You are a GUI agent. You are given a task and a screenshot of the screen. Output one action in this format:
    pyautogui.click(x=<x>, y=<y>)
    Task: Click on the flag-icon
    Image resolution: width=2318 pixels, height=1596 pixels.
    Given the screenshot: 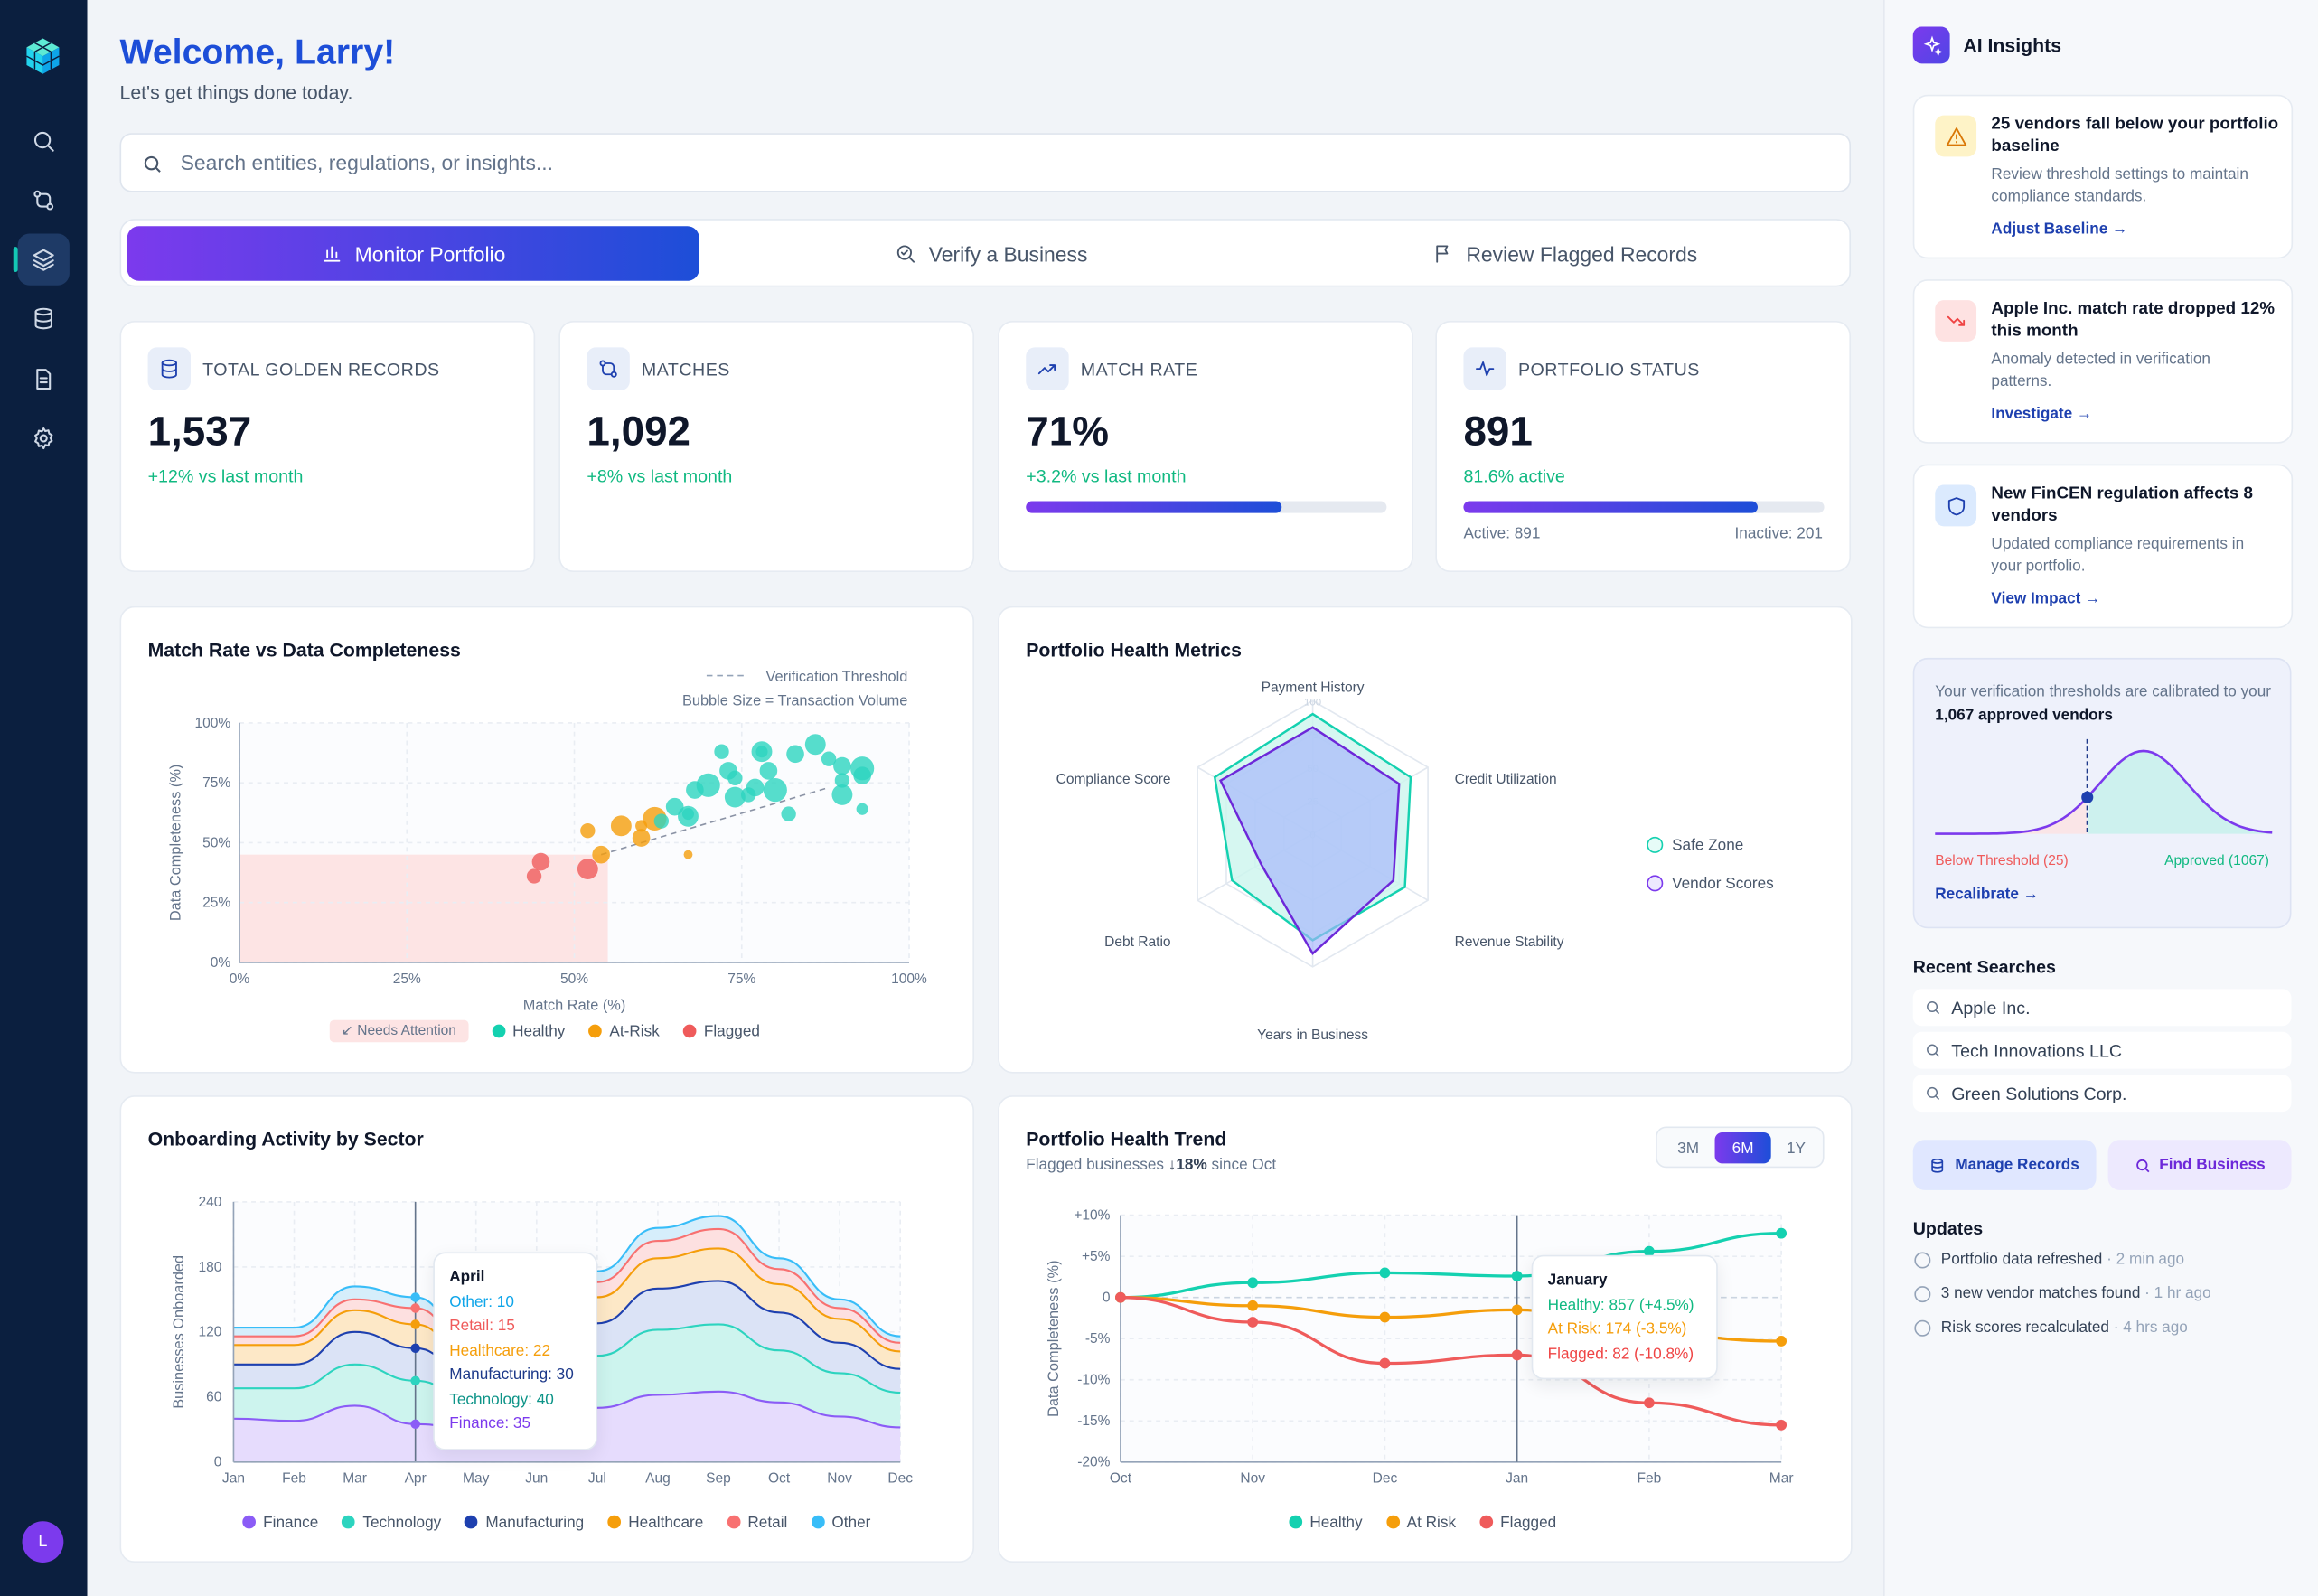 What is the action you would take?
    pyautogui.click(x=1442, y=254)
    